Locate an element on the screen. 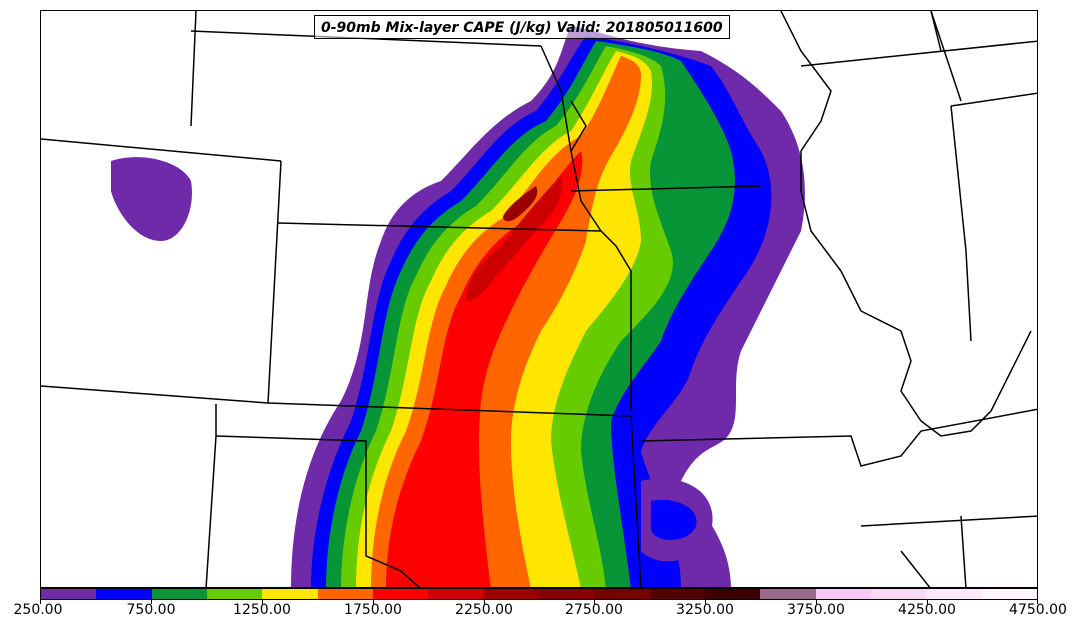 This screenshot has width=1081, height=633. colorbar-label: 3750.00 is located at coordinates (816, 610).